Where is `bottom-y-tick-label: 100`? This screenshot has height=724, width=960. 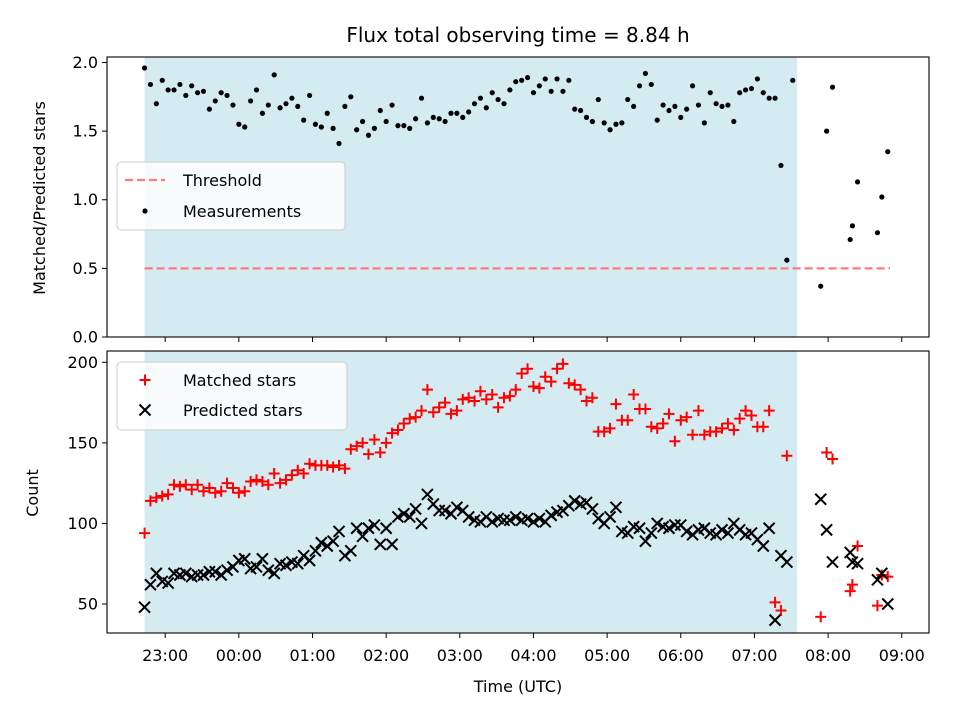
bottom-y-tick-label: 100 is located at coordinates (82, 523).